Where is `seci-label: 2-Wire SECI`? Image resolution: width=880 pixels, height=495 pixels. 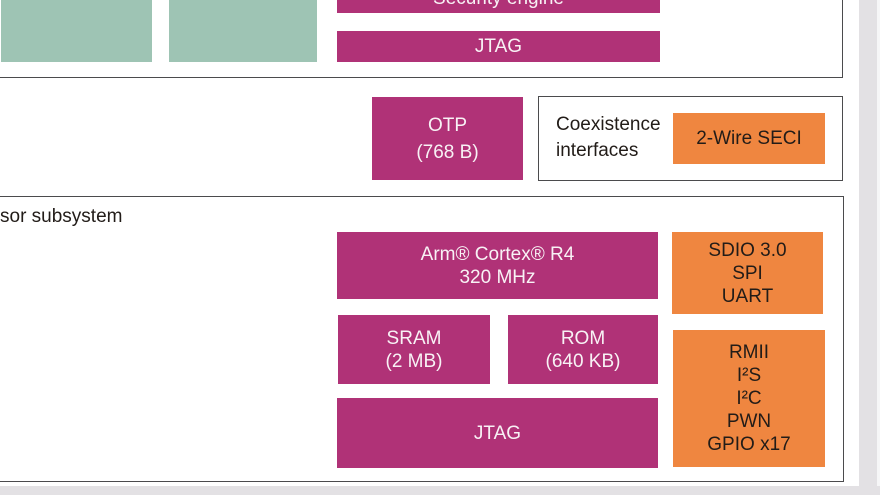 seci-label: 2-Wire SECI is located at coordinates (749, 138).